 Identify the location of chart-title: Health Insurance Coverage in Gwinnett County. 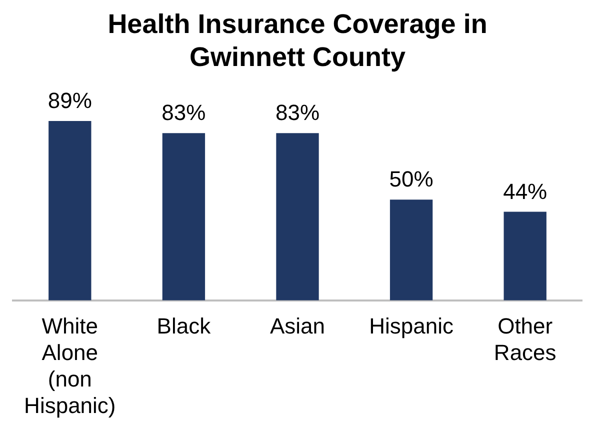
(297, 41).